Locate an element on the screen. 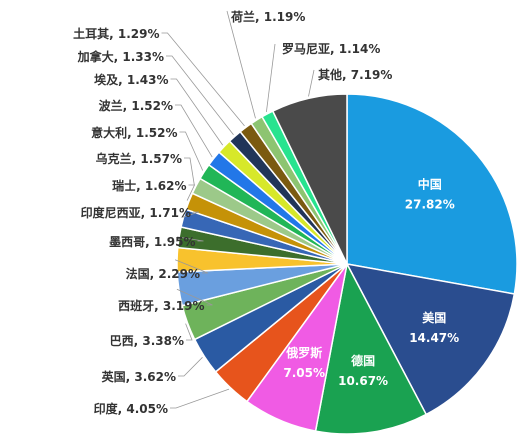 The width and height of the screenshot is (527, 447). slice-label: 法国, 2.29% is located at coordinates (163, 273).